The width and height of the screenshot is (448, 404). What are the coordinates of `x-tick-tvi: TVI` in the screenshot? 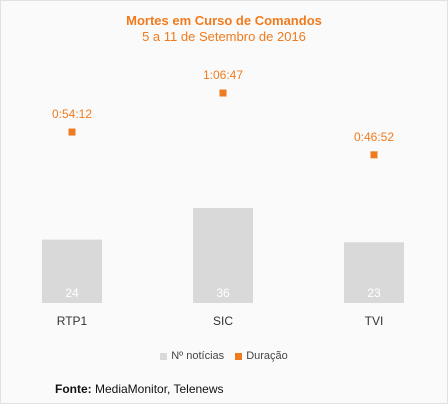 It's located at (374, 321).